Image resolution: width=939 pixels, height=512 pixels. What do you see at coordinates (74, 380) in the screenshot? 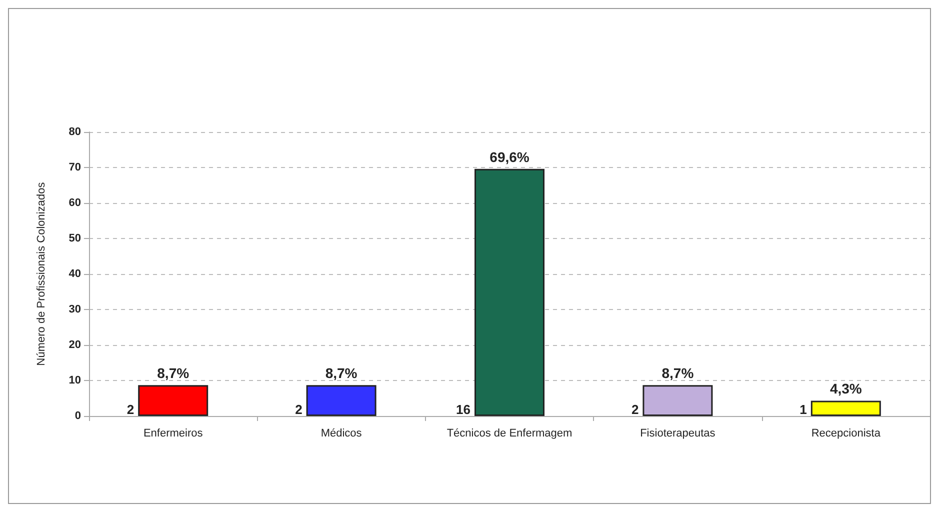
I see `y-tick-label: 10` at bounding box center [74, 380].